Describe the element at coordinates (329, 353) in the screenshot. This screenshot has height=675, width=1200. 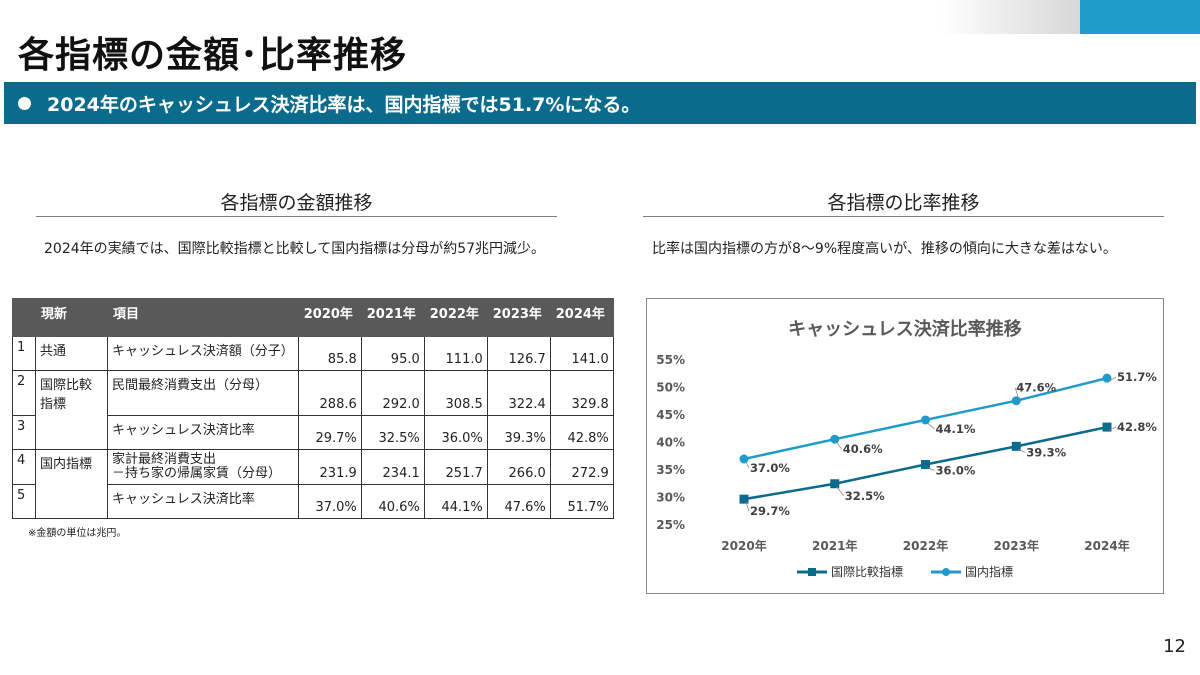
I see `table-cell: 85.8` at that location.